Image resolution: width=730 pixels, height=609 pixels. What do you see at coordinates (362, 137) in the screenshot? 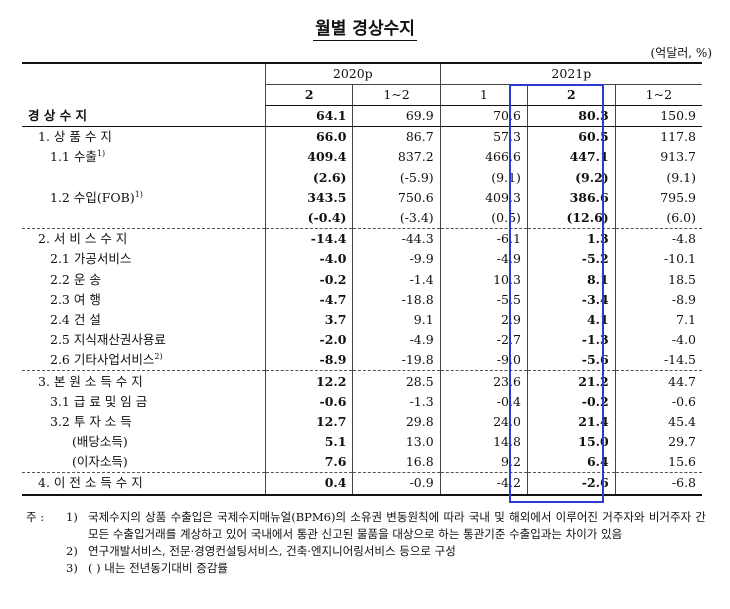
I see `table-row: 1. 상 품 수 지 66.0 86.7 57.3 60.5 117.8` at bounding box center [362, 137].